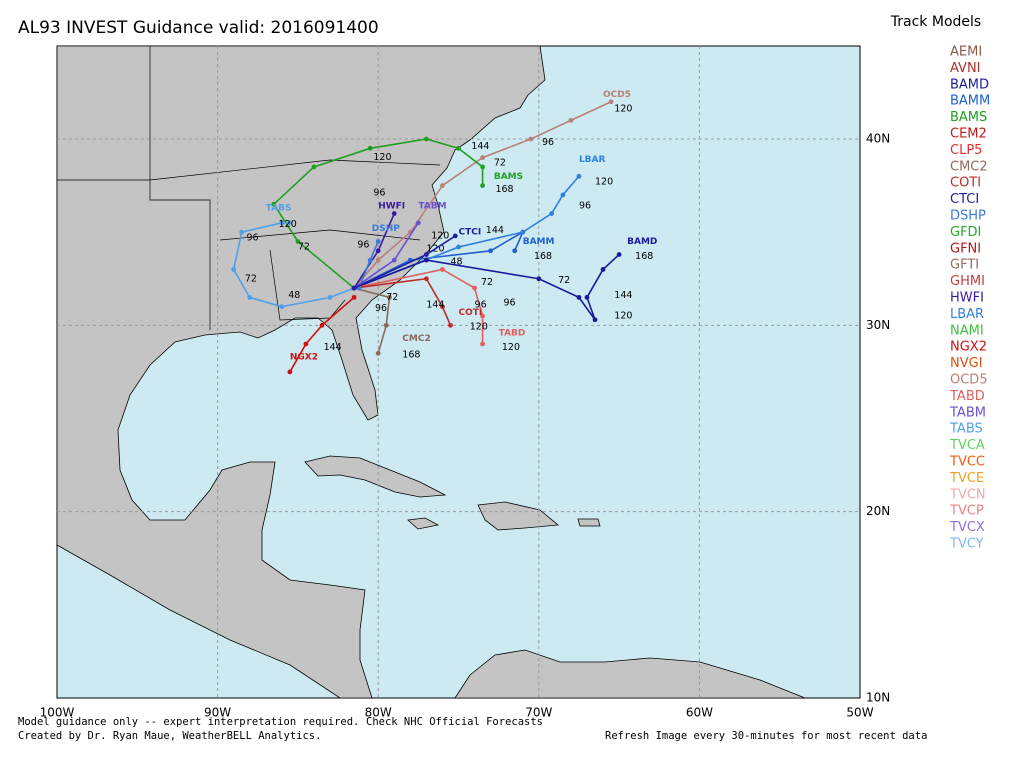 Image resolution: width=1024 pixels, height=768 pixels. Describe the element at coordinates (966, 429) in the screenshot. I see `legend-entry: TABS` at that location.